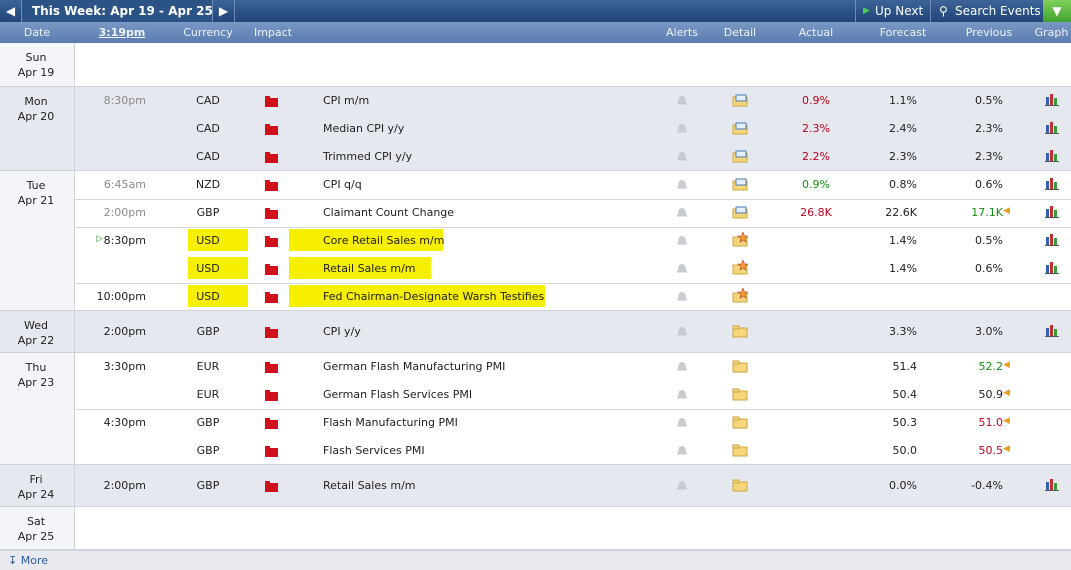  I want to click on date-cell, so click(37, 65).